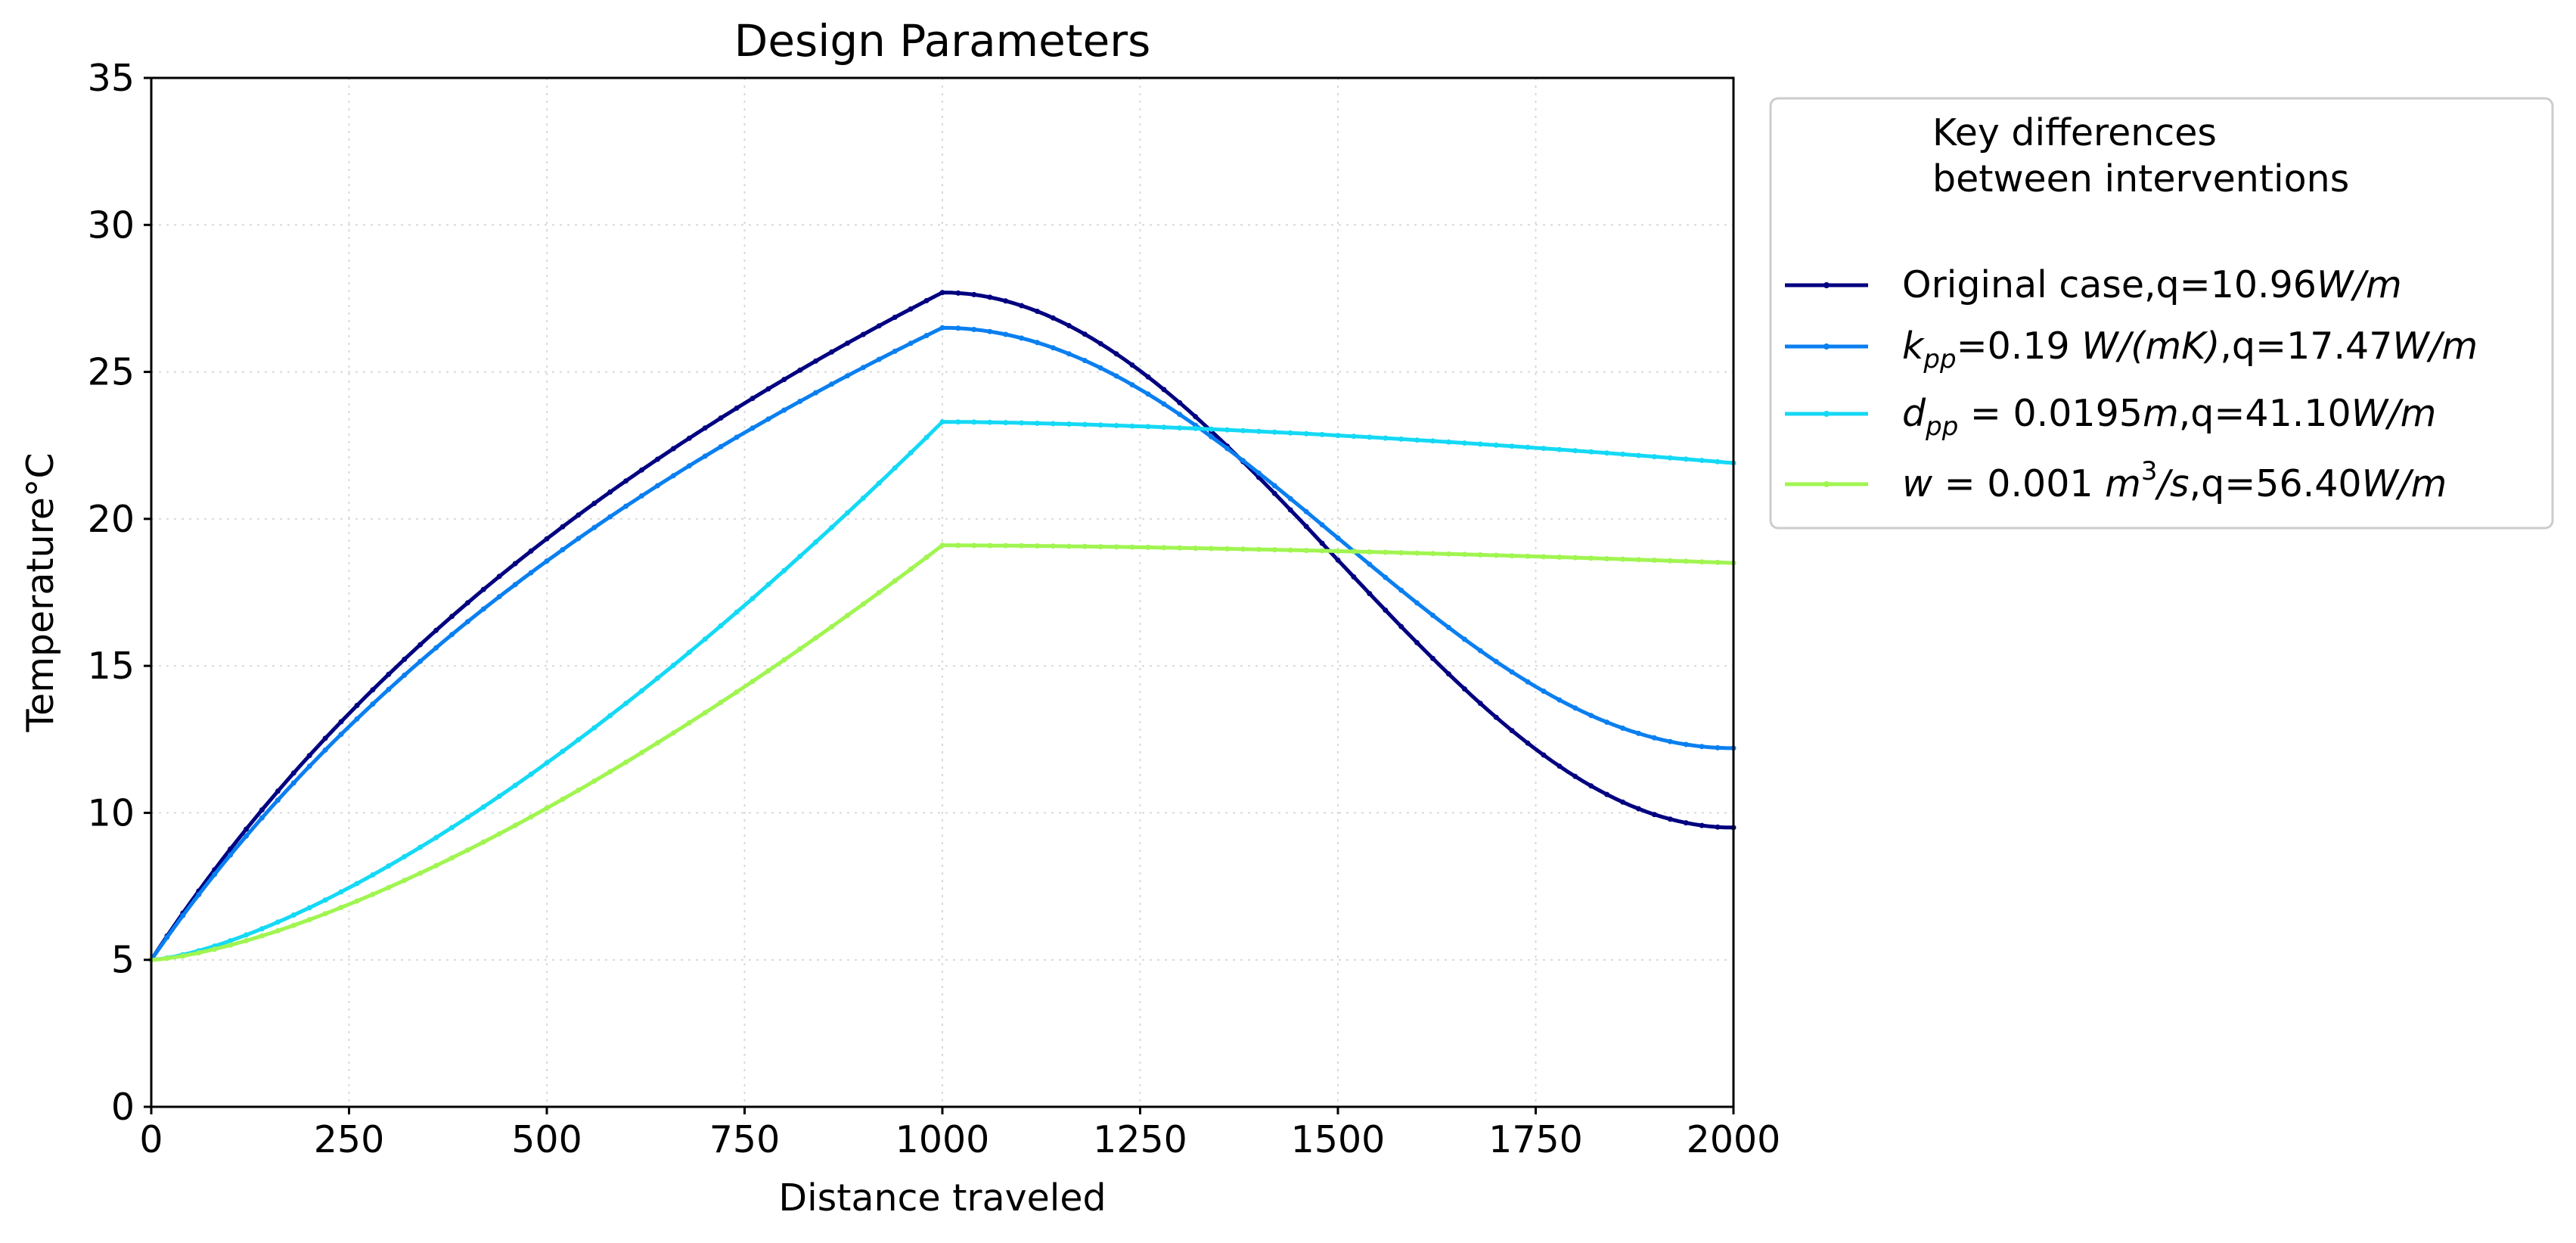 This screenshot has width=2576, height=1243. What do you see at coordinates (1140, 1139) in the screenshot?
I see `x-tick-label: 1250` at bounding box center [1140, 1139].